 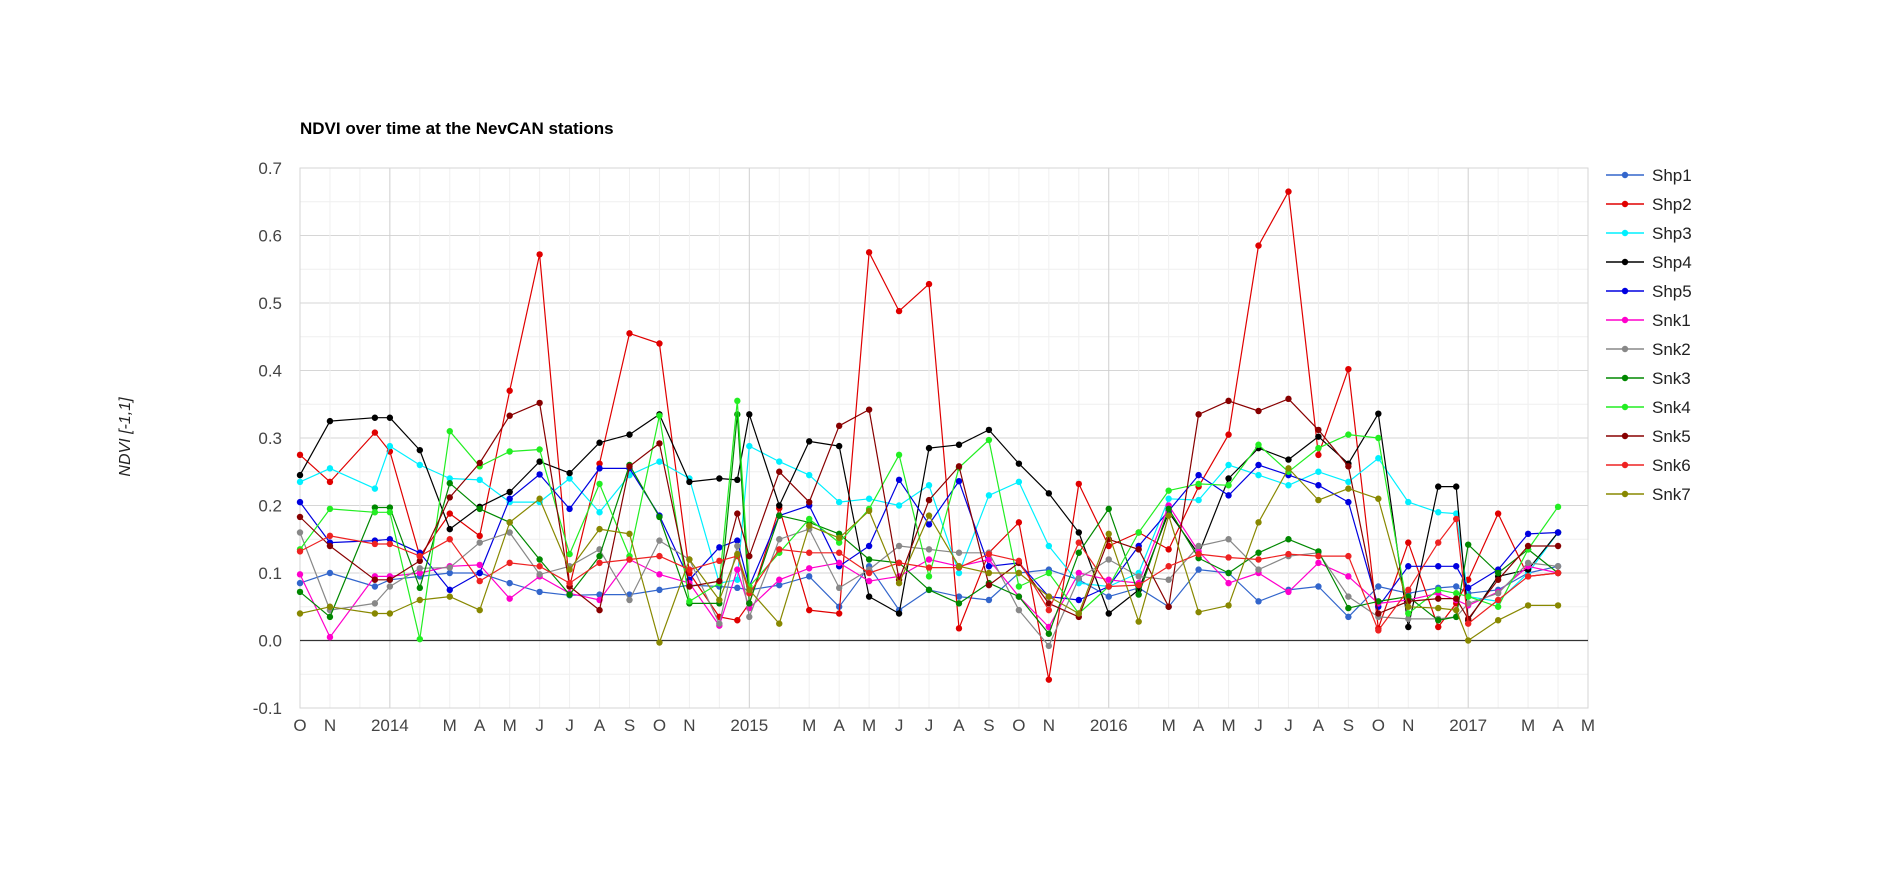 I want to click on x-tick-label: 2017, so click(x=1468, y=725).